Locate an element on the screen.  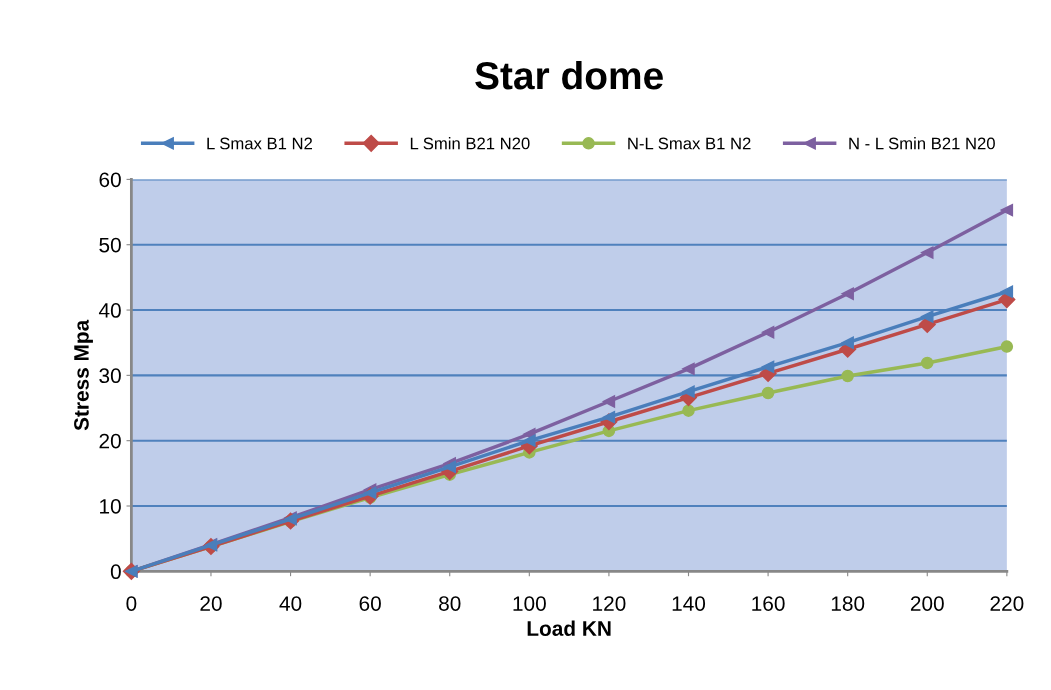
y-tick-label: 20 is located at coordinates (110, 441).